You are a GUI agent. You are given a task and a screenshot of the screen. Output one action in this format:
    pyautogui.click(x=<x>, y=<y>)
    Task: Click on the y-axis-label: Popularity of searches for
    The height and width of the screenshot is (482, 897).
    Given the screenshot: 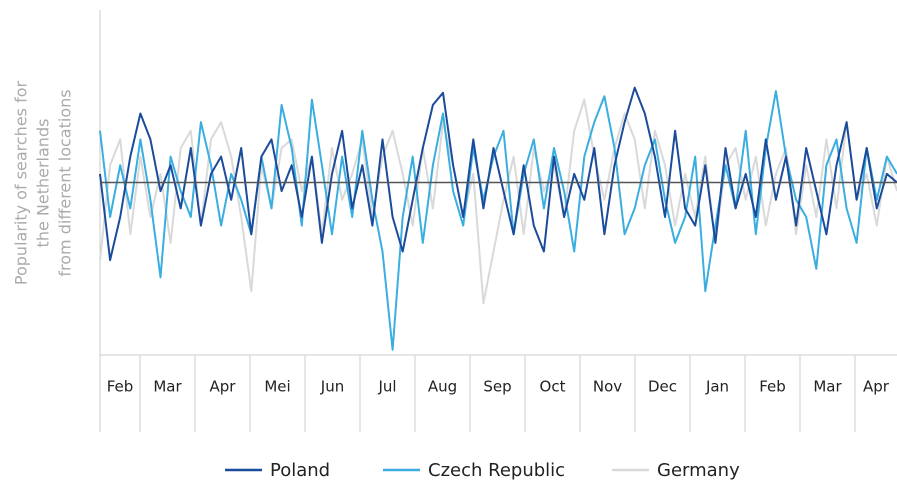 What is the action you would take?
    pyautogui.click(x=21, y=182)
    